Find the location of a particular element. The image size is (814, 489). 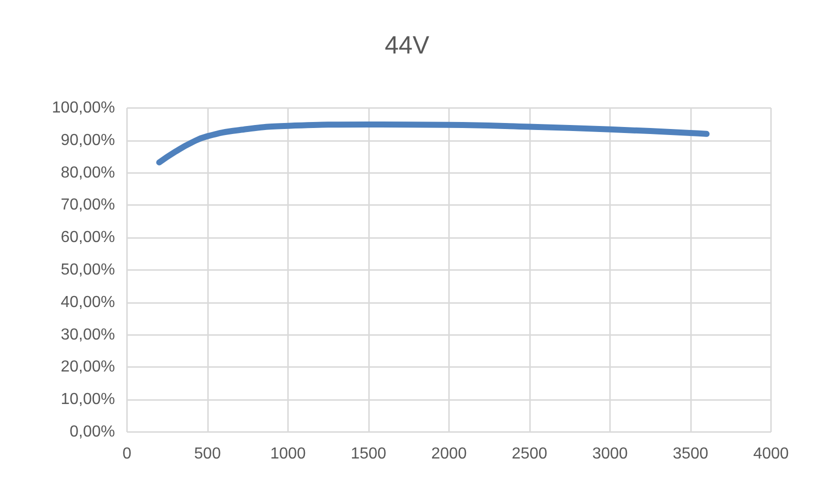

y-tick-label: 30,00% is located at coordinates (87, 335).